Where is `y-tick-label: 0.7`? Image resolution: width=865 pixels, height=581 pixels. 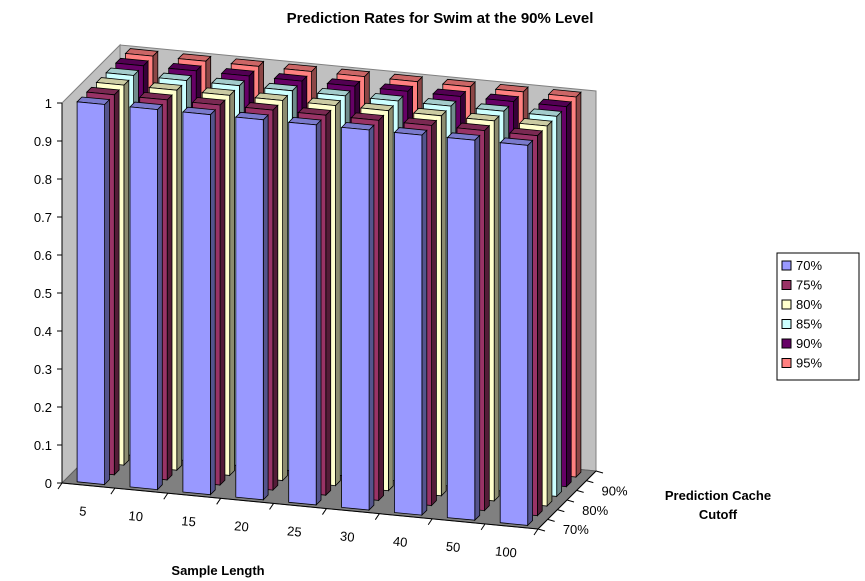 y-tick-label: 0.7 is located at coordinates (43, 217).